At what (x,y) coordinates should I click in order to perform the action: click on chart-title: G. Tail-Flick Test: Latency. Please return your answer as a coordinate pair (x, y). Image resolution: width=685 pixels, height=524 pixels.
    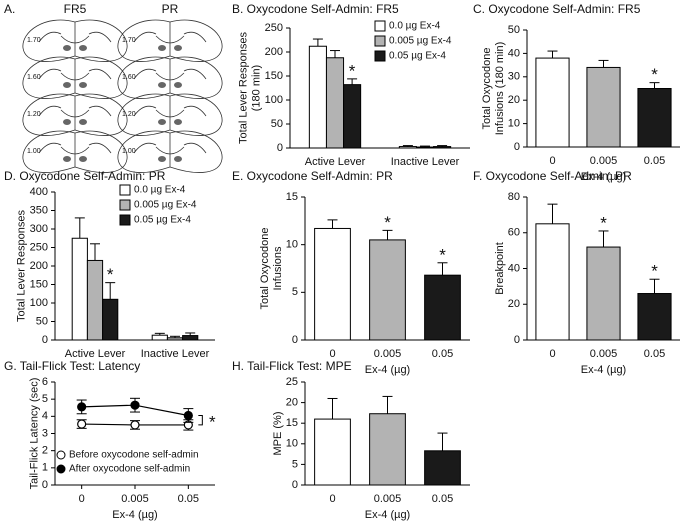
    Looking at the image, I should click on (72, 366).